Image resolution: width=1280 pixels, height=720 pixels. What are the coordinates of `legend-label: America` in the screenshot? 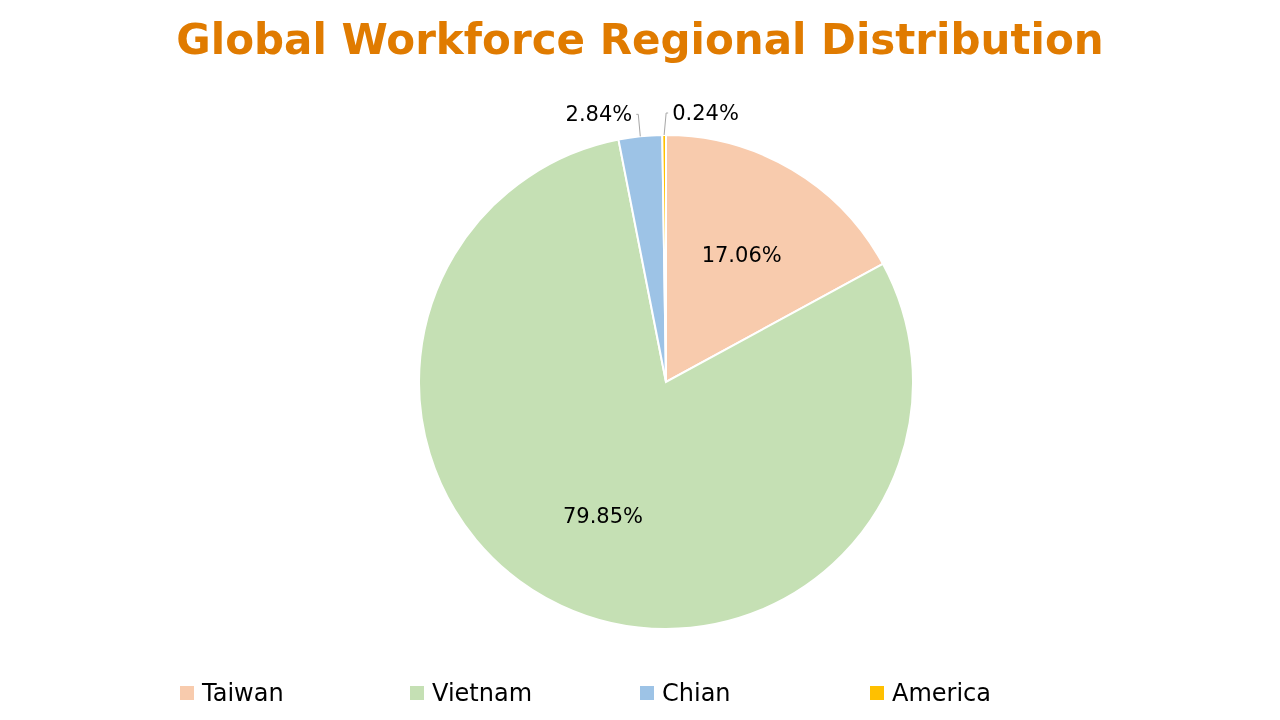 It's located at (941, 693).